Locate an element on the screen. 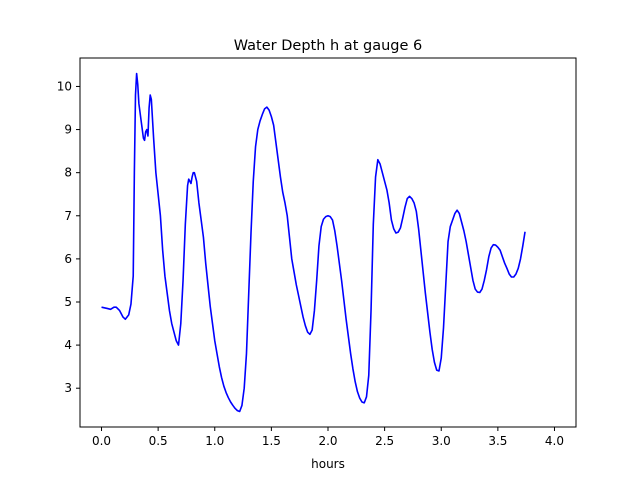  x-tick-label: 3.5 is located at coordinates (497, 441).